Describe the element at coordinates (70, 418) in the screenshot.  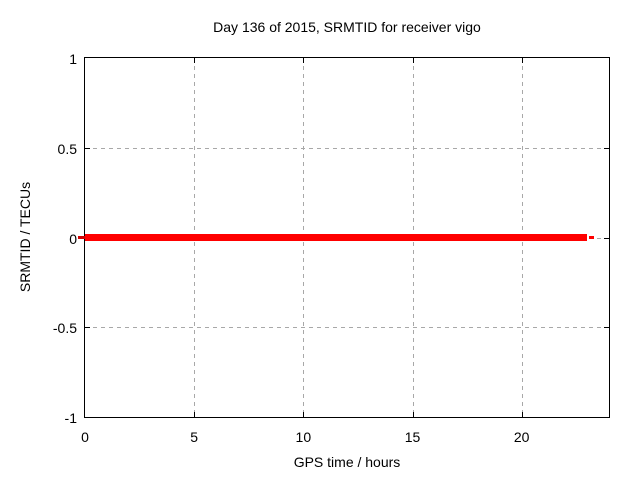
I see `y-tick-label: -1` at that location.